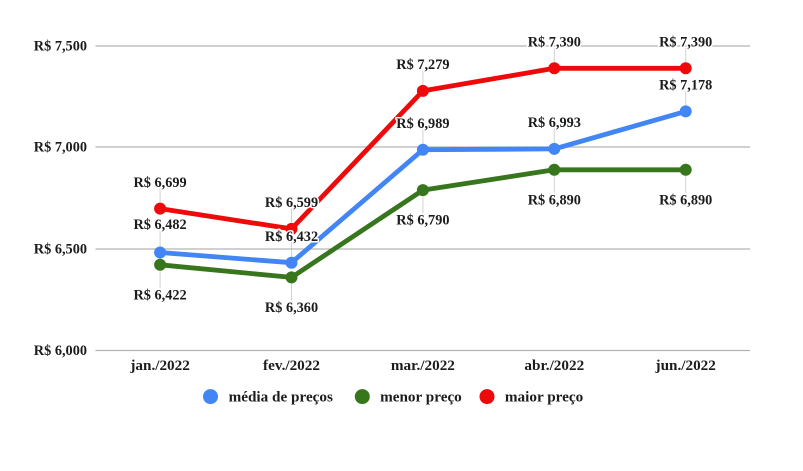 The height and width of the screenshot is (471, 803). Describe the element at coordinates (291, 237) in the screenshot. I see `svg-text: R$ 6,432` at that location.